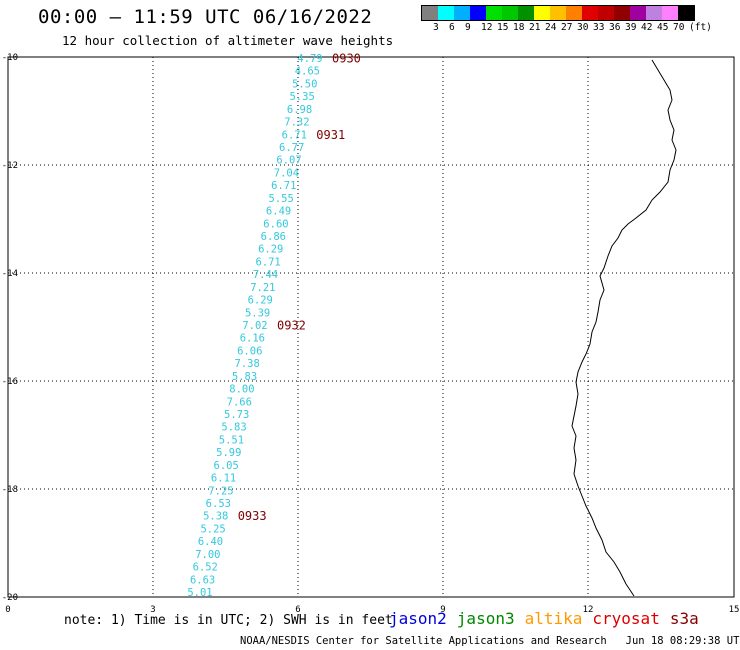 The width and height of the screenshot is (740, 650). Describe the element at coordinates (599, 27) in the screenshot. I see `colorbar-label: 33` at that location.